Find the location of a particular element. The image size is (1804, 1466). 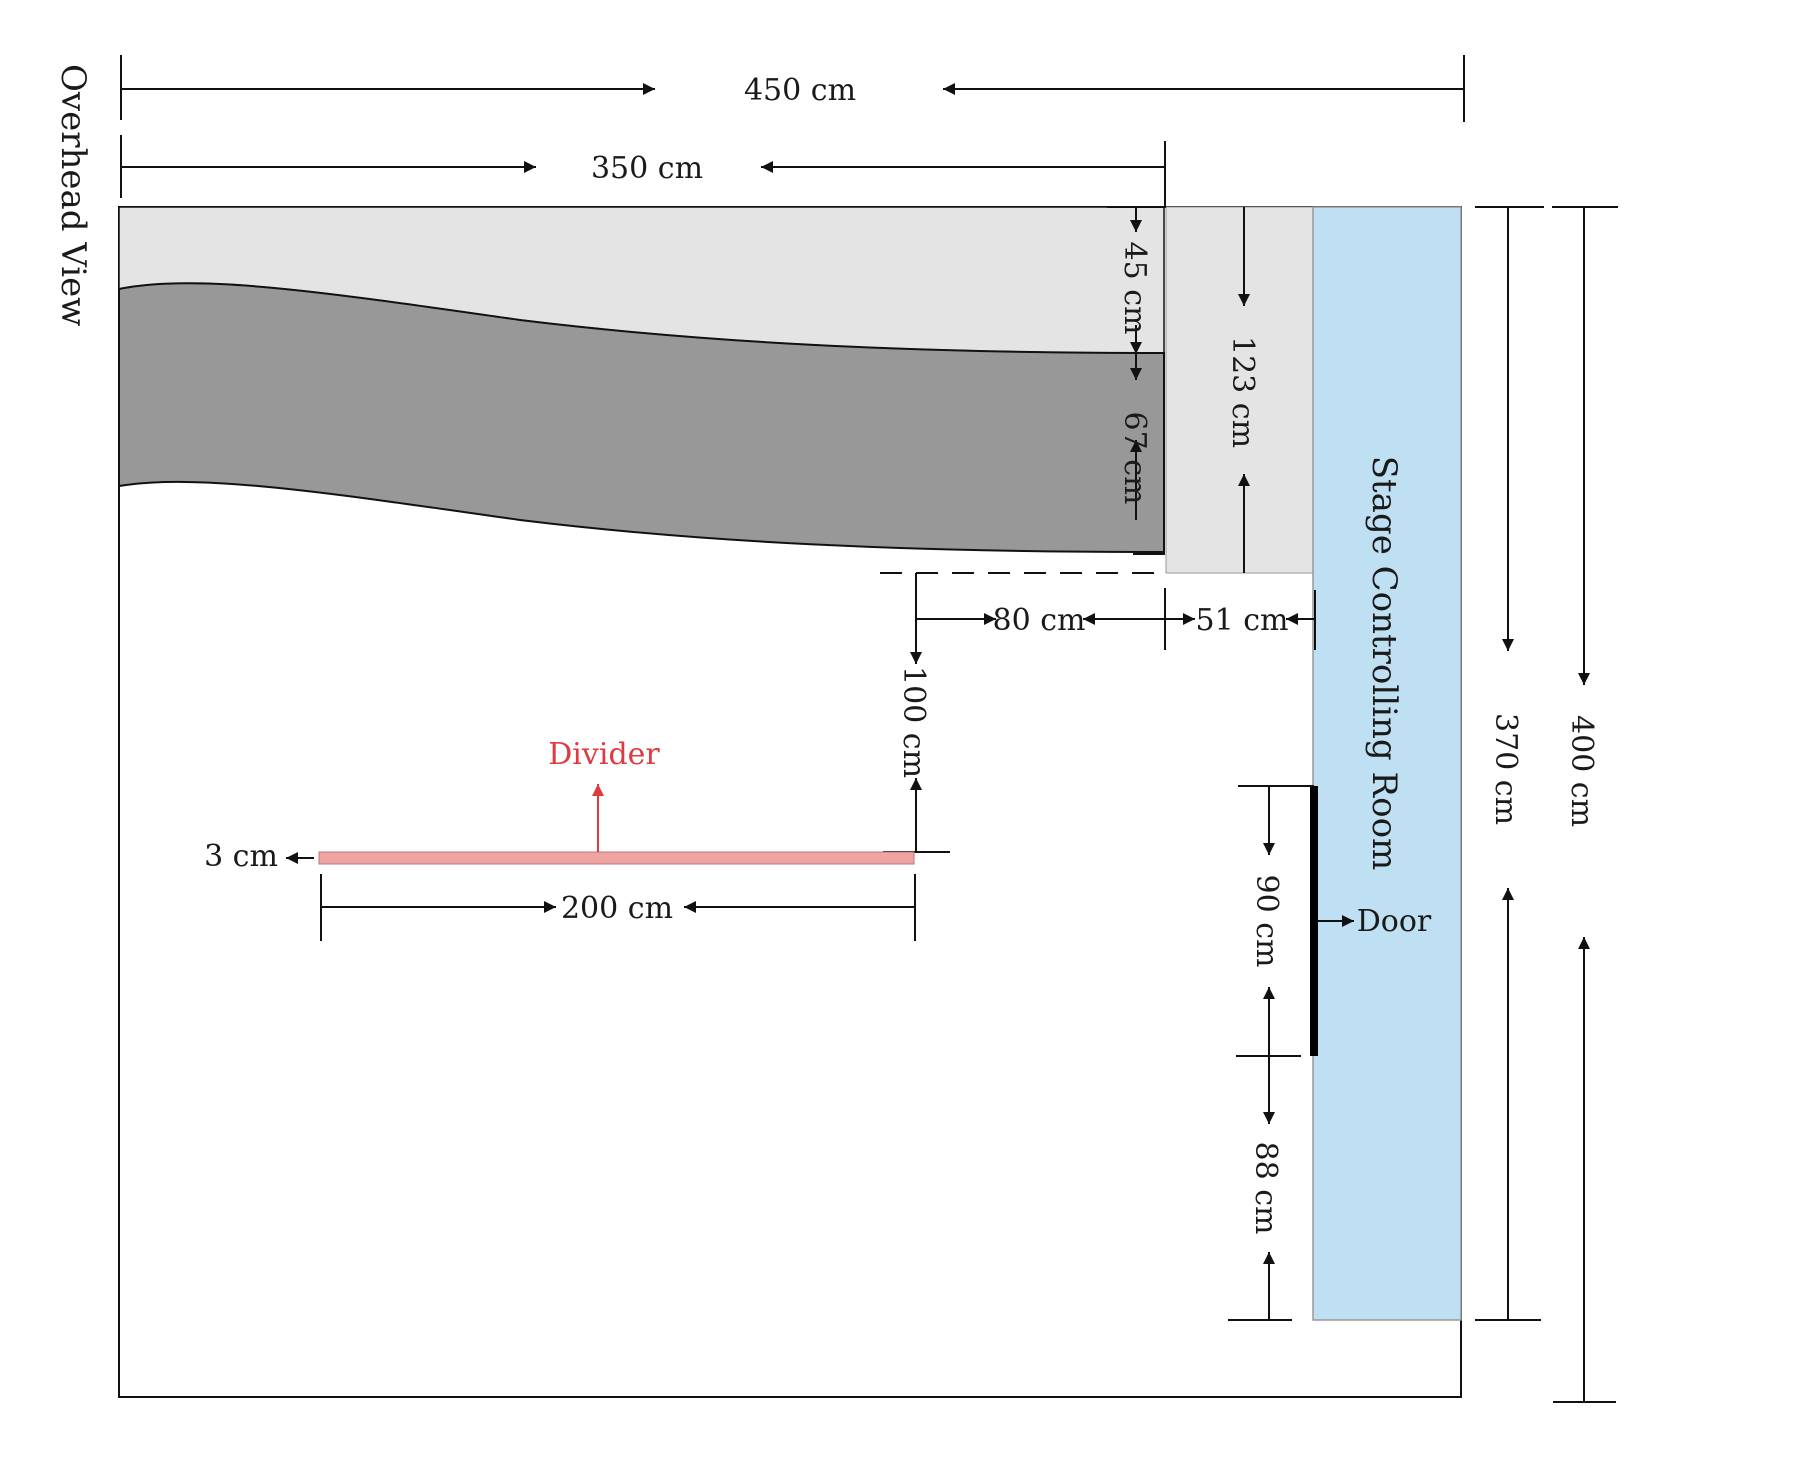

divider-label: Divider is located at coordinates (604, 754).